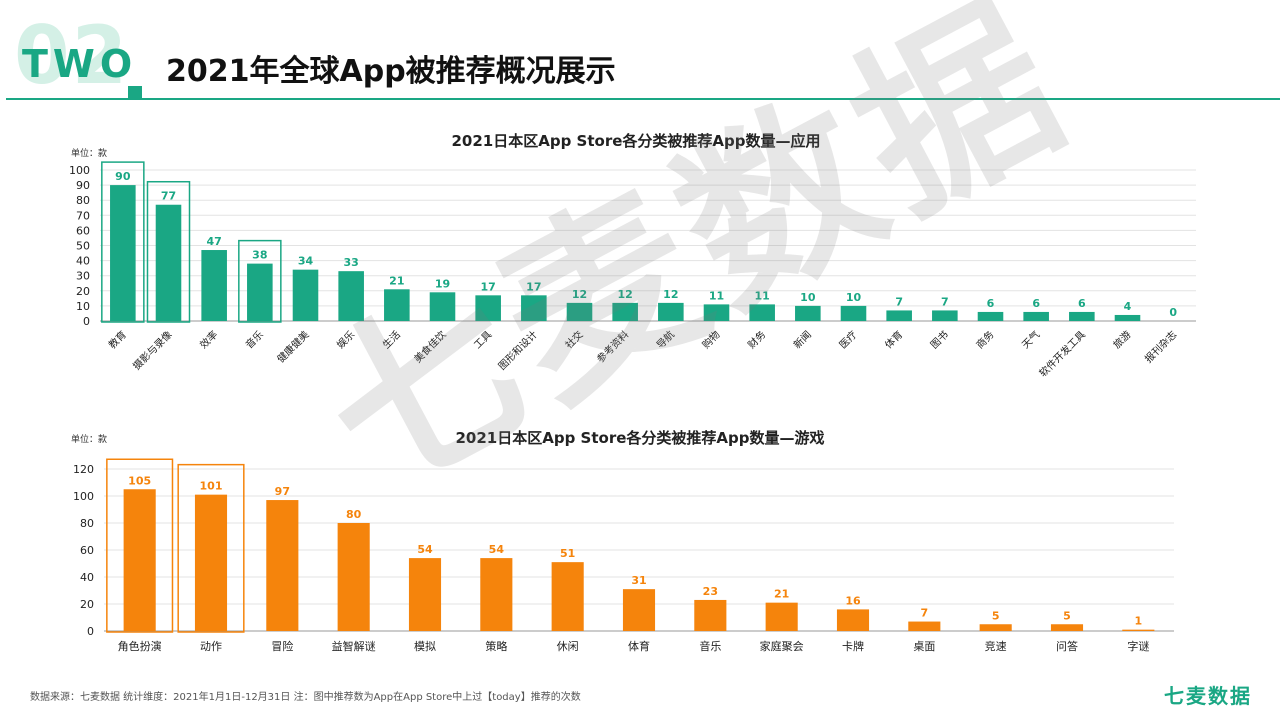 The width and height of the screenshot is (1280, 720). What do you see at coordinates (782, 646) in the screenshot?
I see `category-label: 家庭聚会` at bounding box center [782, 646].